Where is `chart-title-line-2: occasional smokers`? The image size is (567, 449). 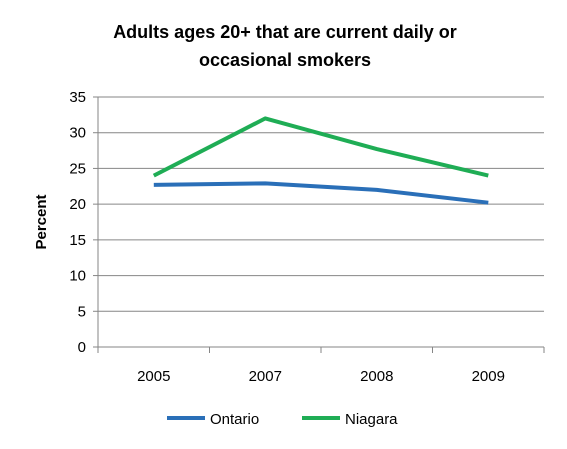 chart-title-line-2: occasional smokers is located at coordinates (285, 60).